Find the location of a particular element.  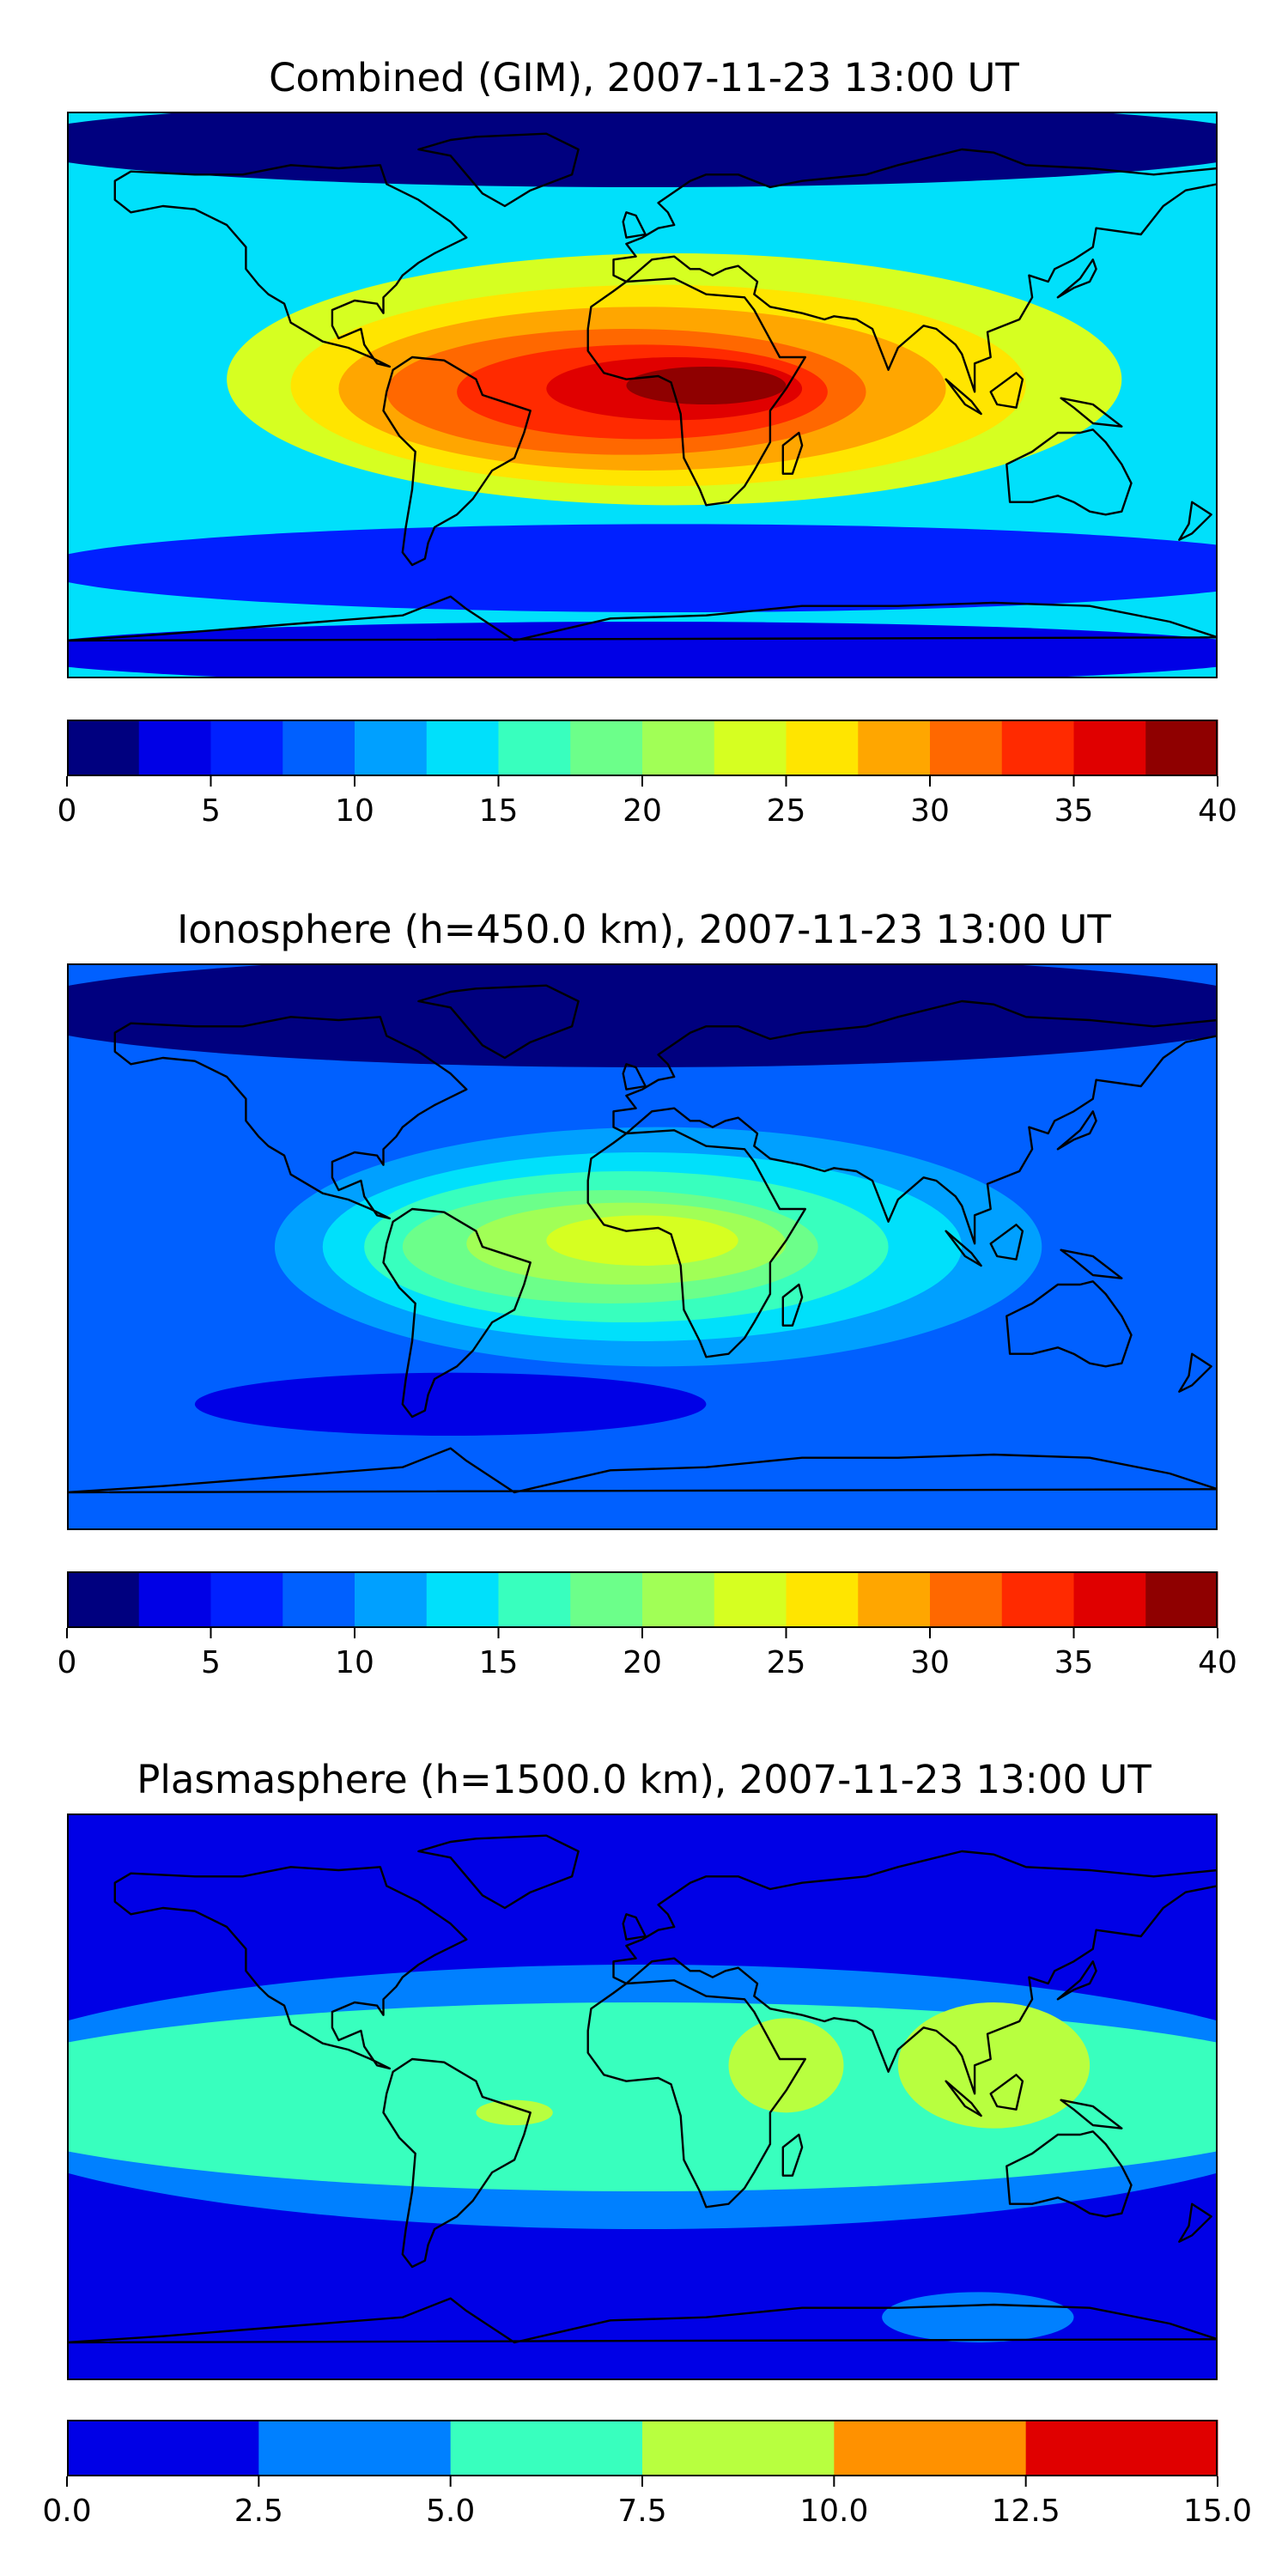

colorbar-tick-label: 15.0 is located at coordinates (1217, 2511).